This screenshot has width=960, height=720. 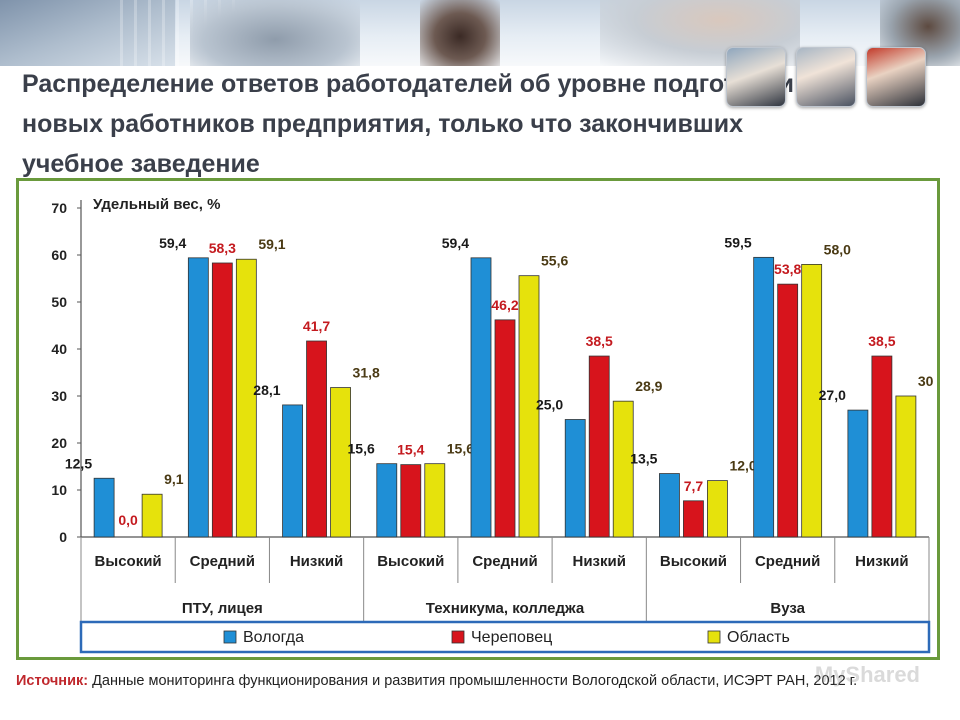 I want to click on building-photo, so click(x=87, y=33).